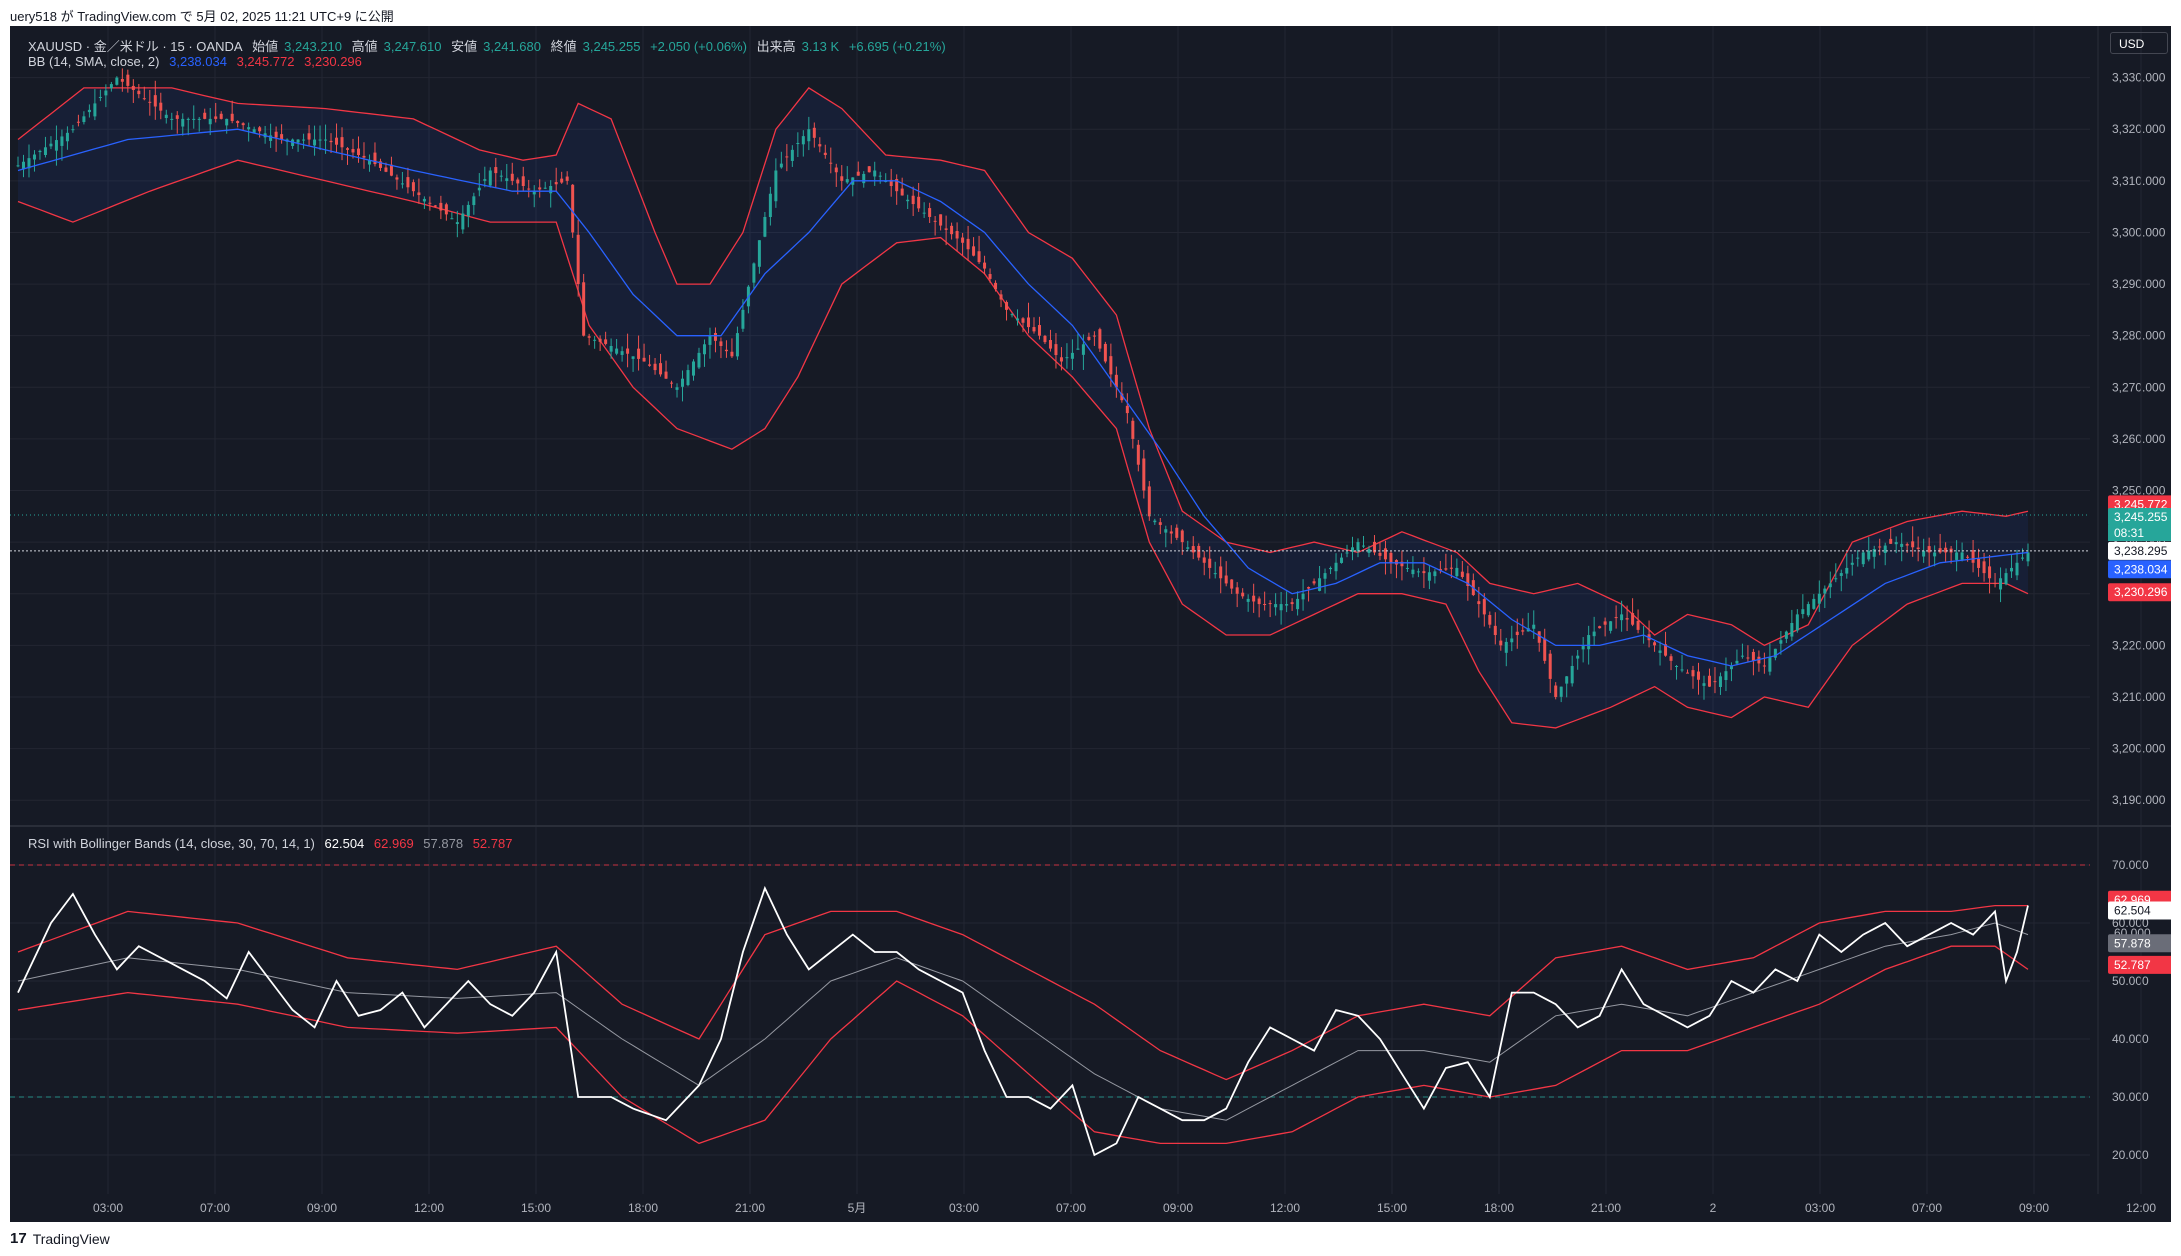 Image resolution: width=2181 pixels, height=1256 pixels. I want to click on rsi-upper-value: 62.969, so click(393, 843).